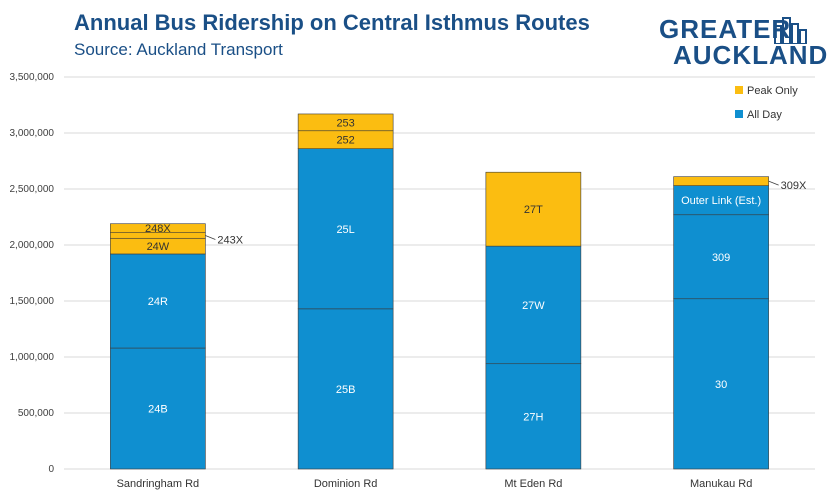 Image resolution: width=831 pixels, height=500 pixels. I want to click on y-tick-label: 0, so click(51, 469).